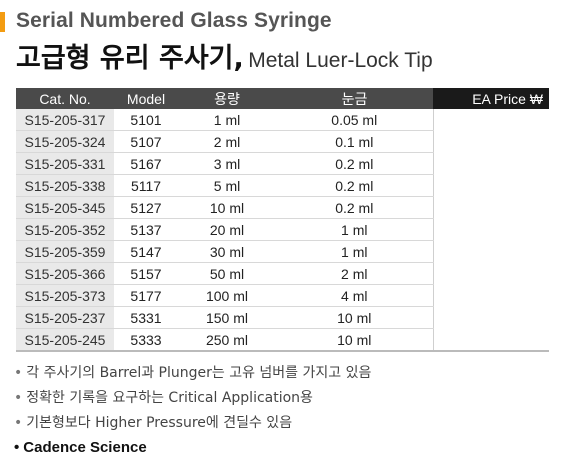 This screenshot has height=466, width=571. What do you see at coordinates (227, 163) in the screenshot?
I see `capacity-cell: 3 ml` at bounding box center [227, 163].